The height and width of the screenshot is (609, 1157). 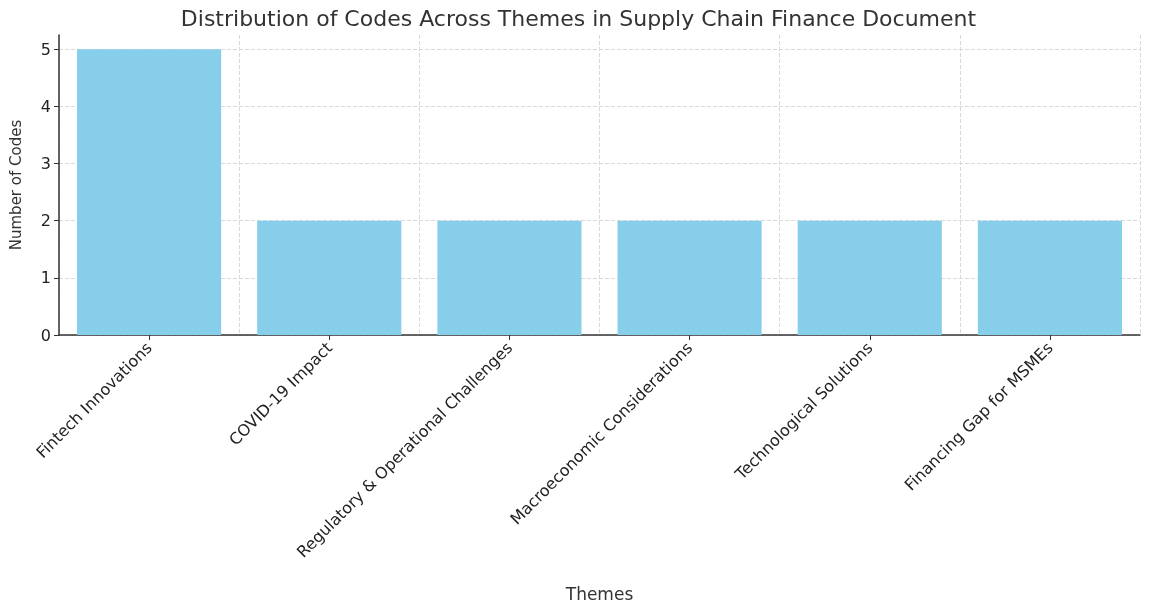 What do you see at coordinates (45, 49) in the screenshot?
I see `y-tick-label: 5` at bounding box center [45, 49].